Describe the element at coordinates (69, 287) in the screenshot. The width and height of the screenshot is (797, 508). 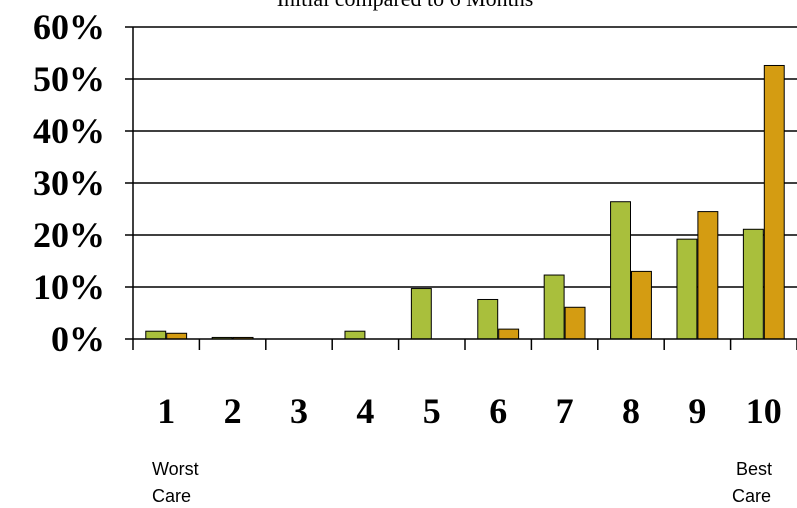
I see `y-tick-label: 10%` at that location.